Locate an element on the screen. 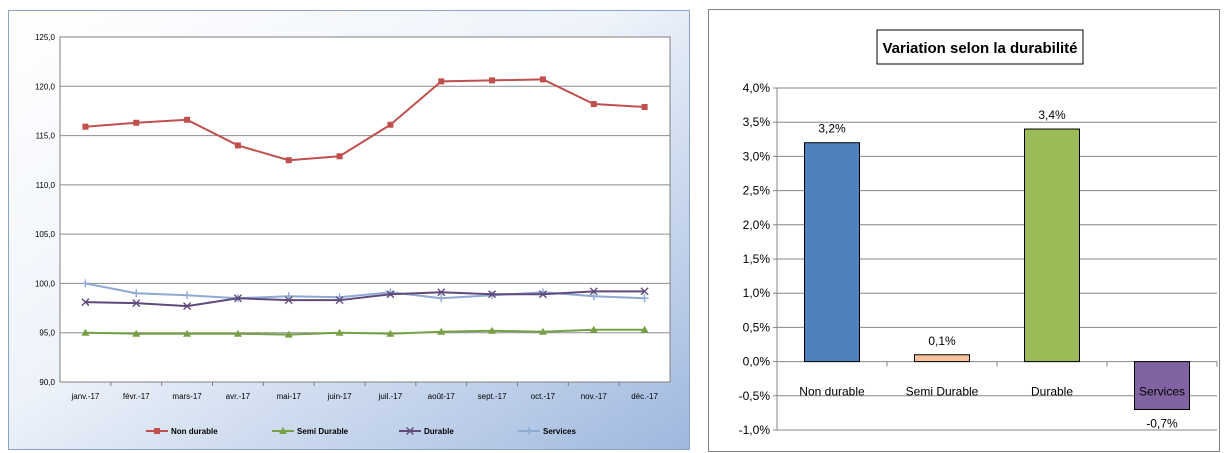 Image resolution: width=1229 pixels, height=453 pixels. y-tick-label: 2,5% is located at coordinates (757, 191).